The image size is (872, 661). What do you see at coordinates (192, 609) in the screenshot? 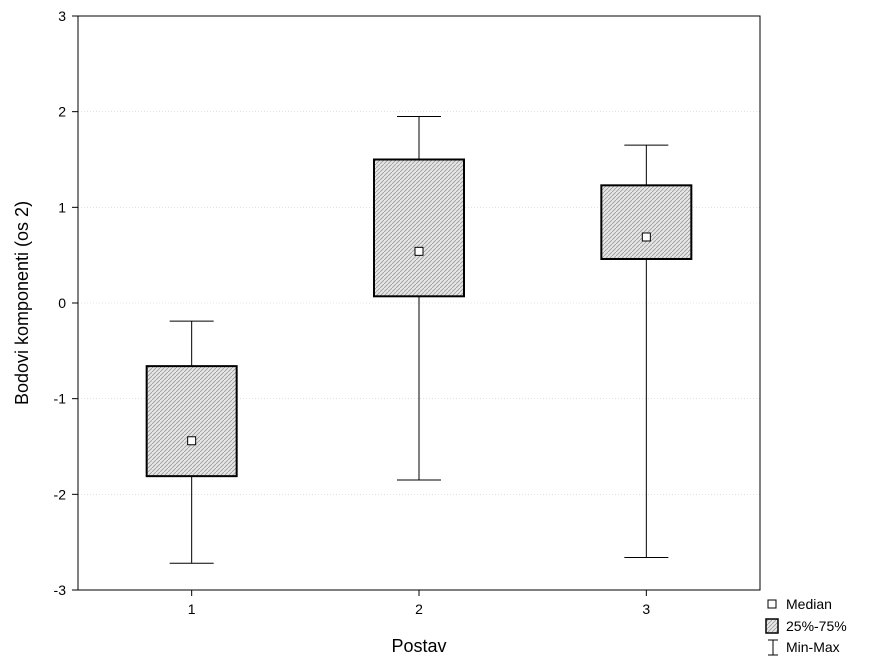
I see `x-tick-label: 1` at bounding box center [192, 609].